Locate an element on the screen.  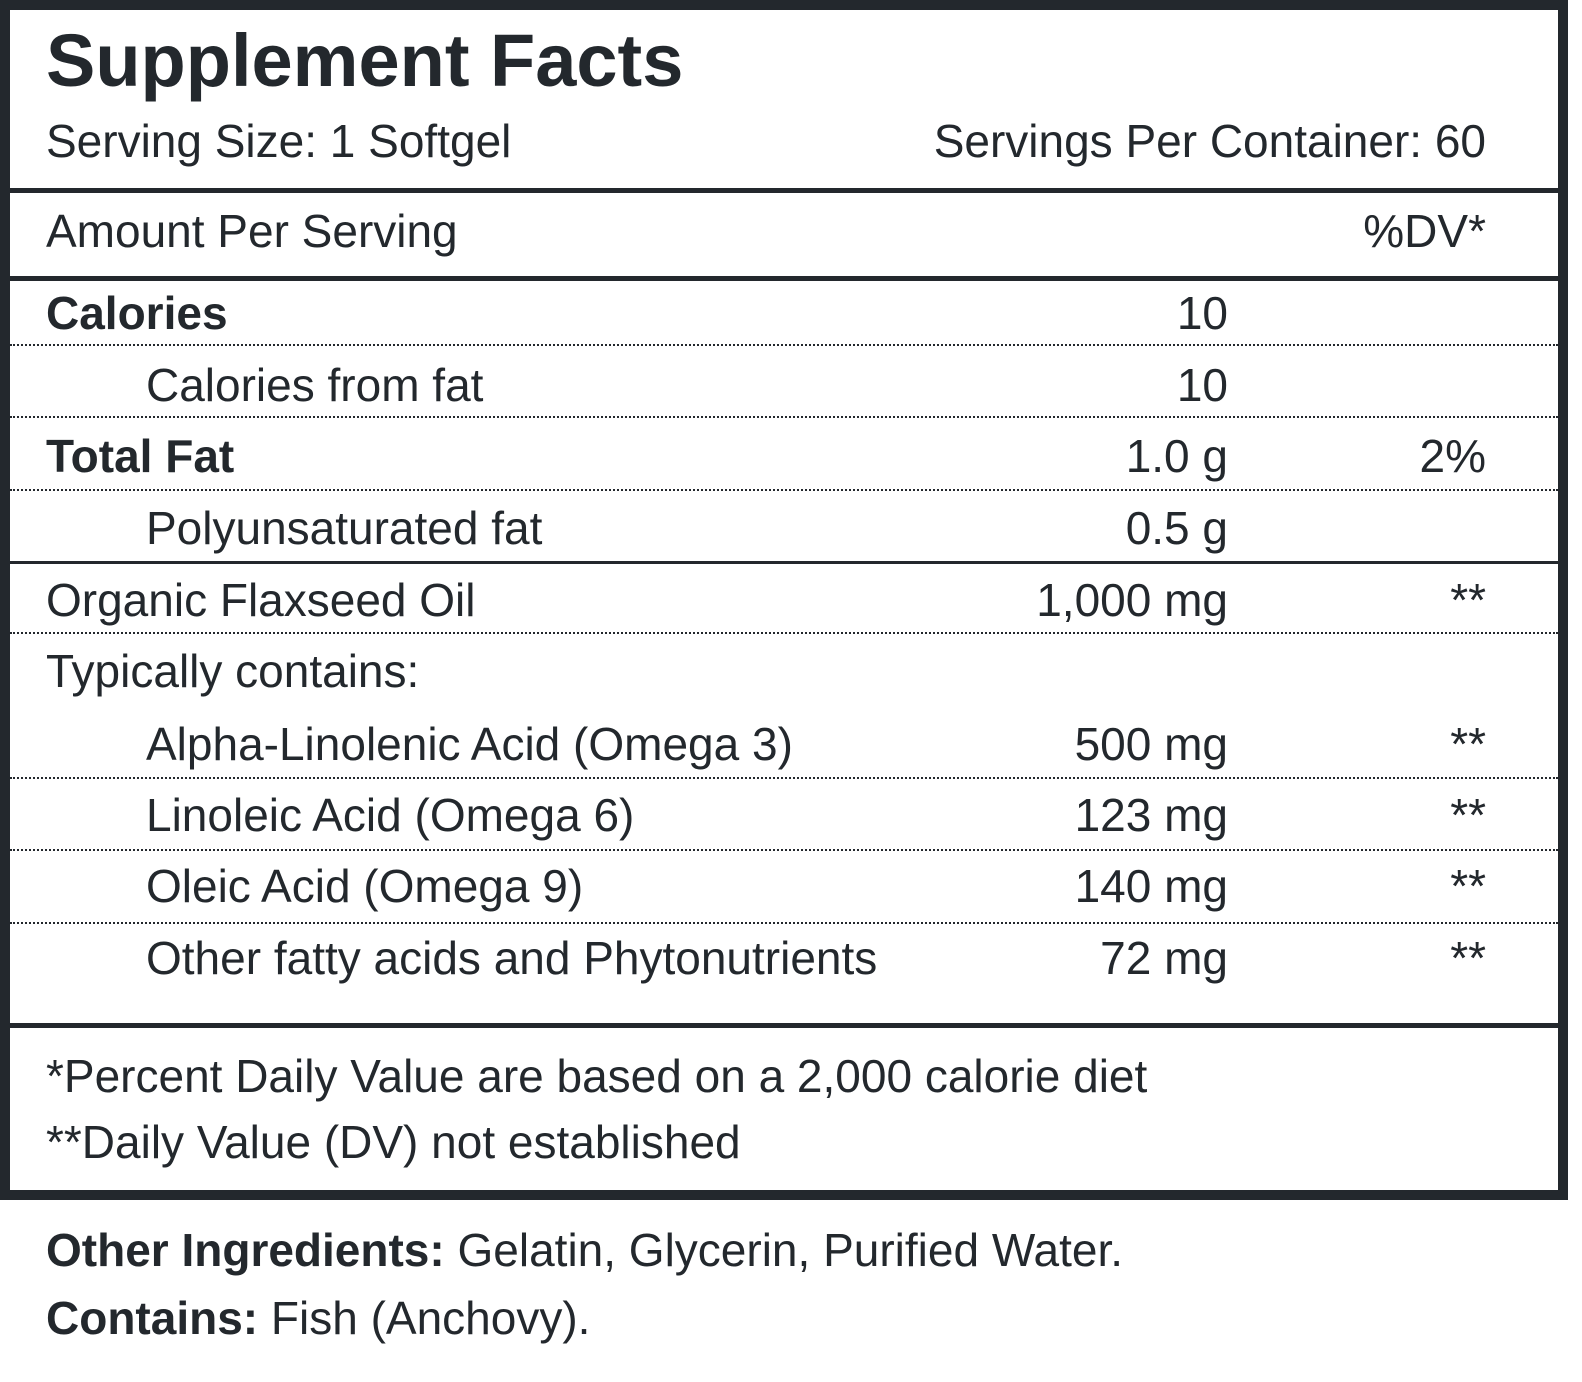
contains: Contains: Fish (Anchovy). is located at coordinates (318, 1318).